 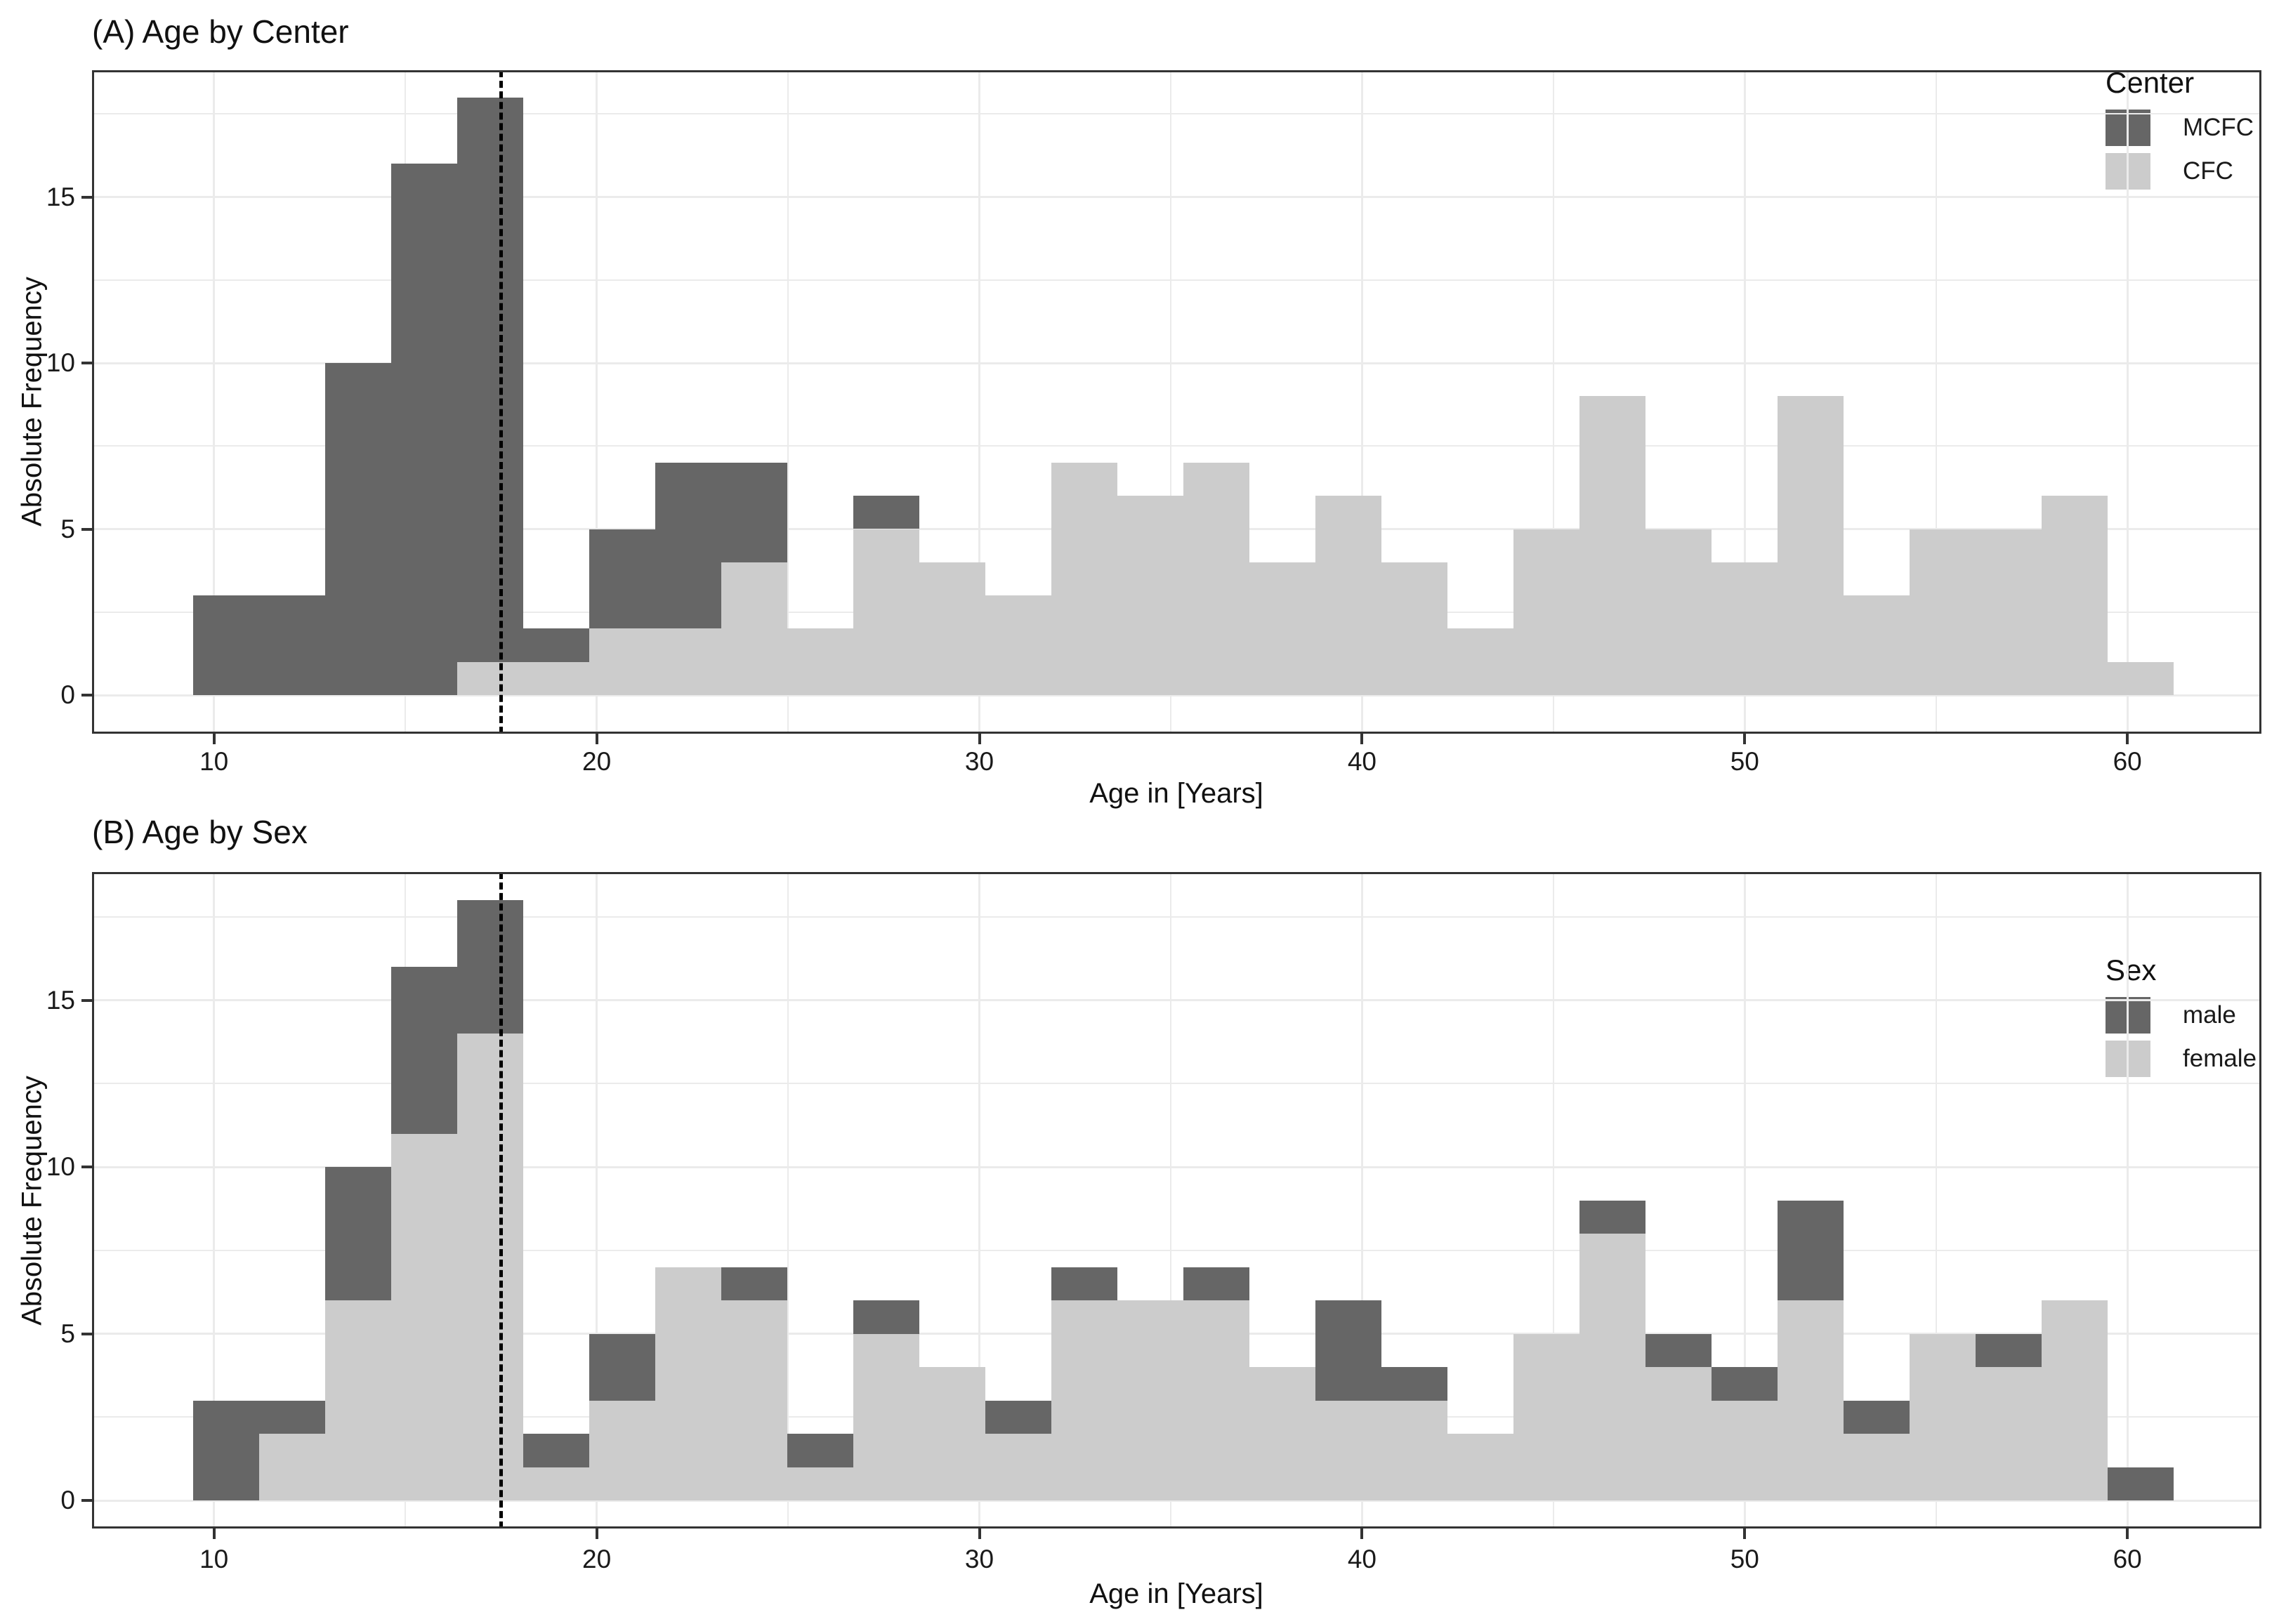 What do you see at coordinates (2181, 1059) in the screenshot?
I see `legend-item: female` at bounding box center [2181, 1059].